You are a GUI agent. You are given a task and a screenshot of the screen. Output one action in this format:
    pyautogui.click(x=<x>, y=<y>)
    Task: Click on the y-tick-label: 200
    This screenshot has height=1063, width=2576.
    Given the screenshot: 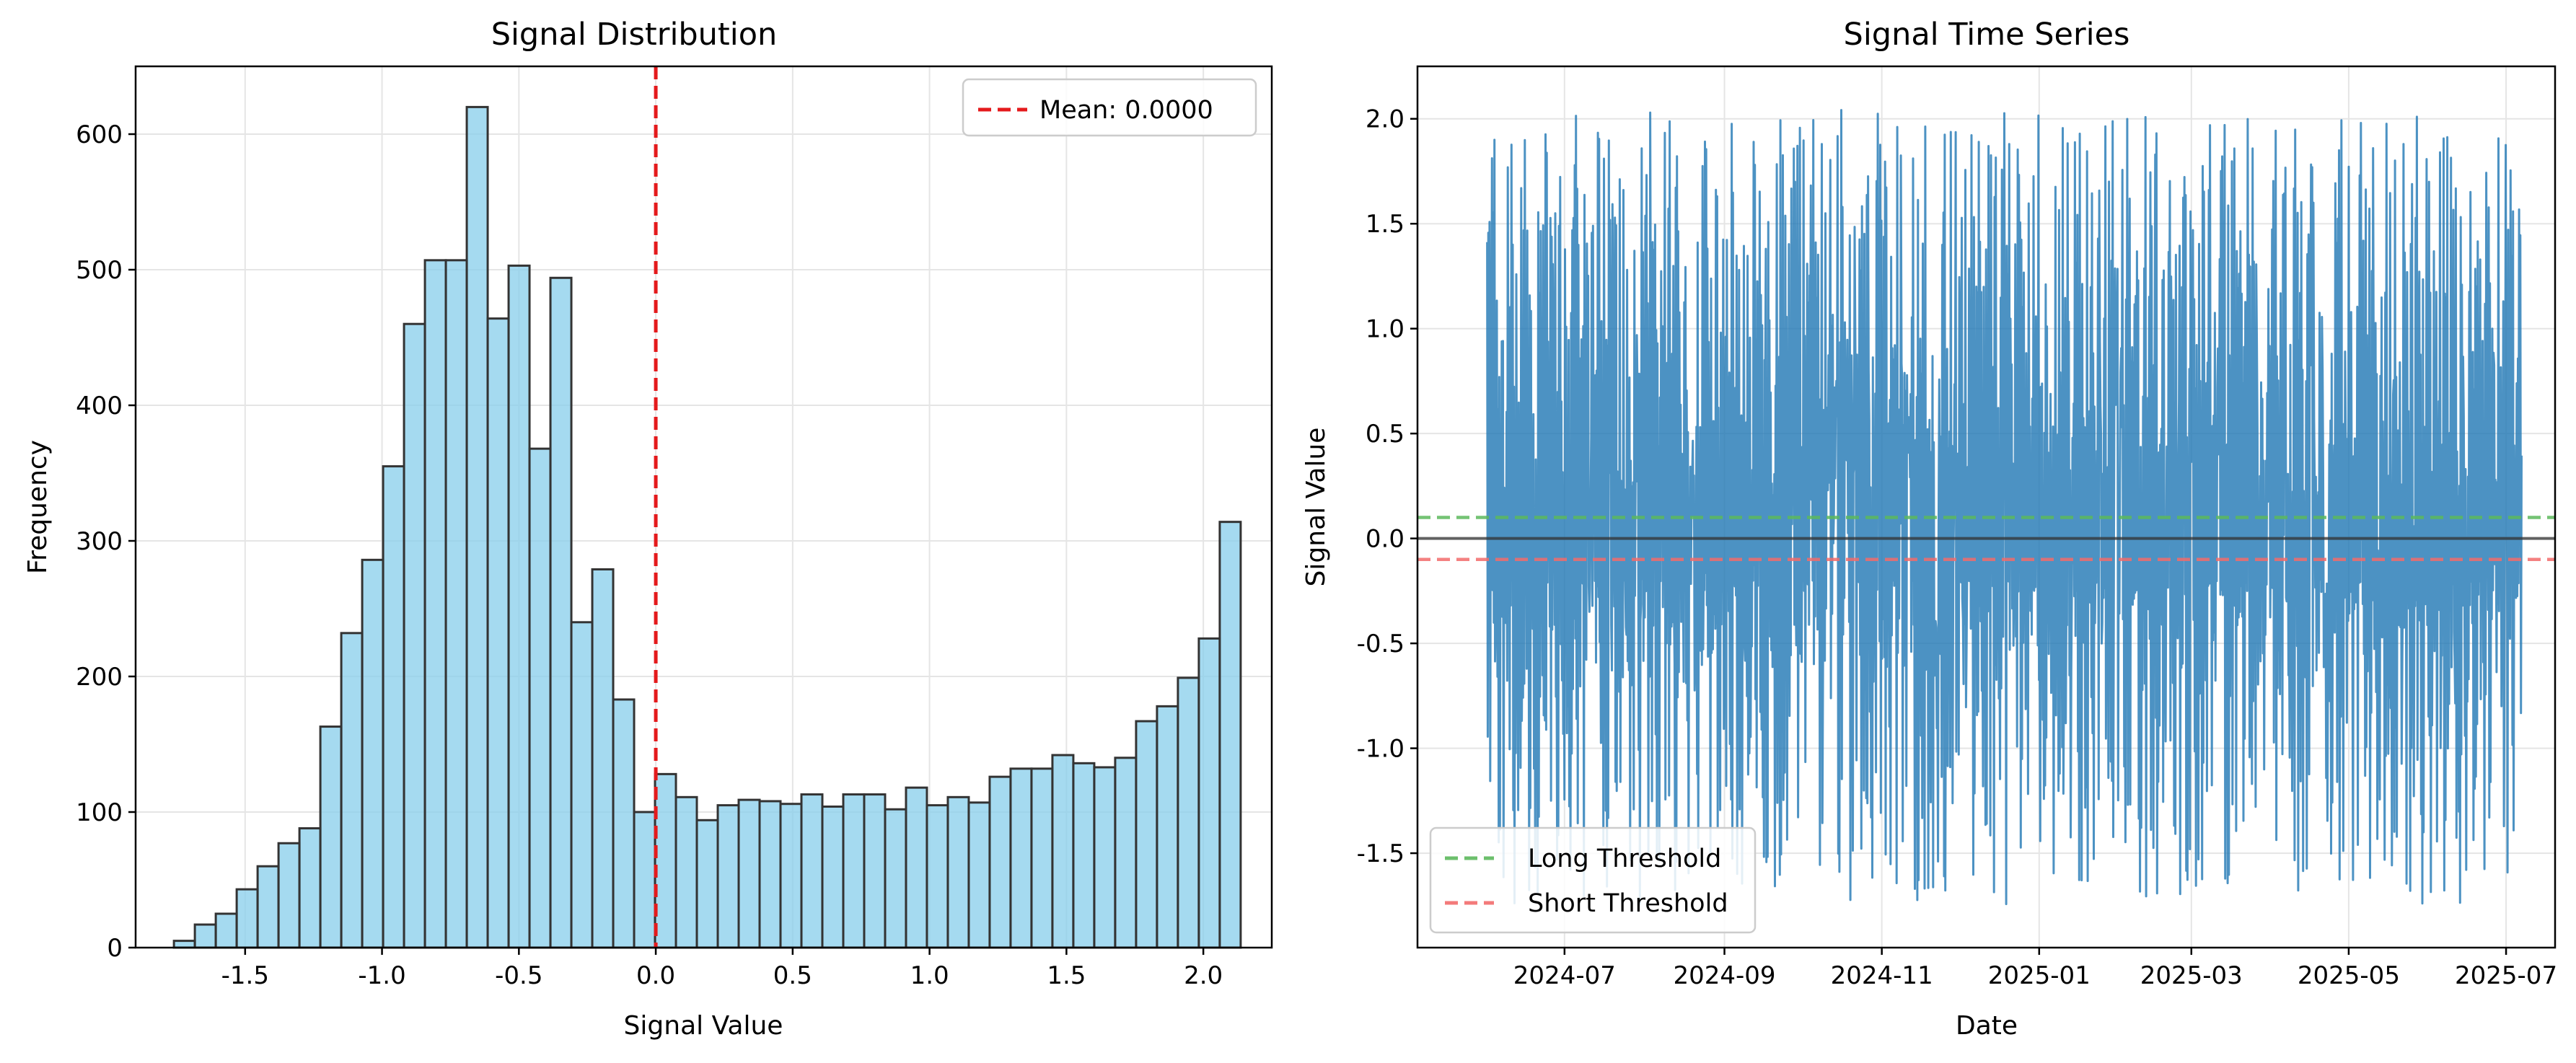 What is the action you would take?
    pyautogui.click(x=99, y=677)
    